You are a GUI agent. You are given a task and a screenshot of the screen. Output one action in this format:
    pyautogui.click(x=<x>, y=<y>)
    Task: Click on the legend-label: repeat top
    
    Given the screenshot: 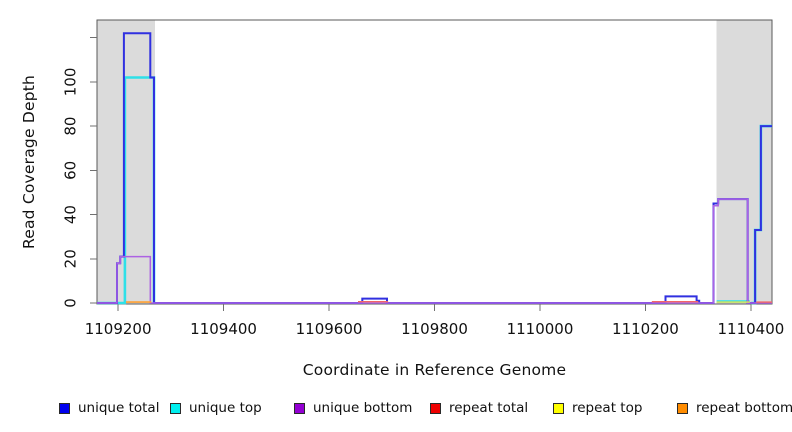 What is the action you would take?
    pyautogui.click(x=607, y=408)
    